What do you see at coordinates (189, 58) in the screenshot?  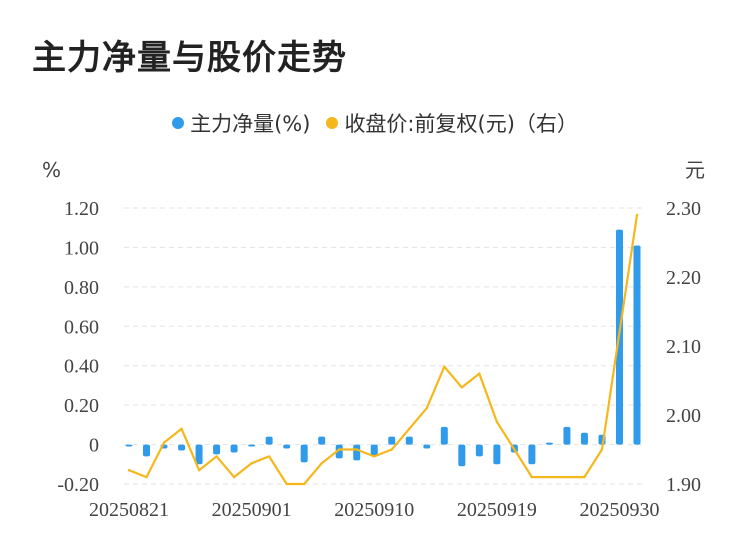 I see `chart-title: 主力净量与股价走势` at bounding box center [189, 58].